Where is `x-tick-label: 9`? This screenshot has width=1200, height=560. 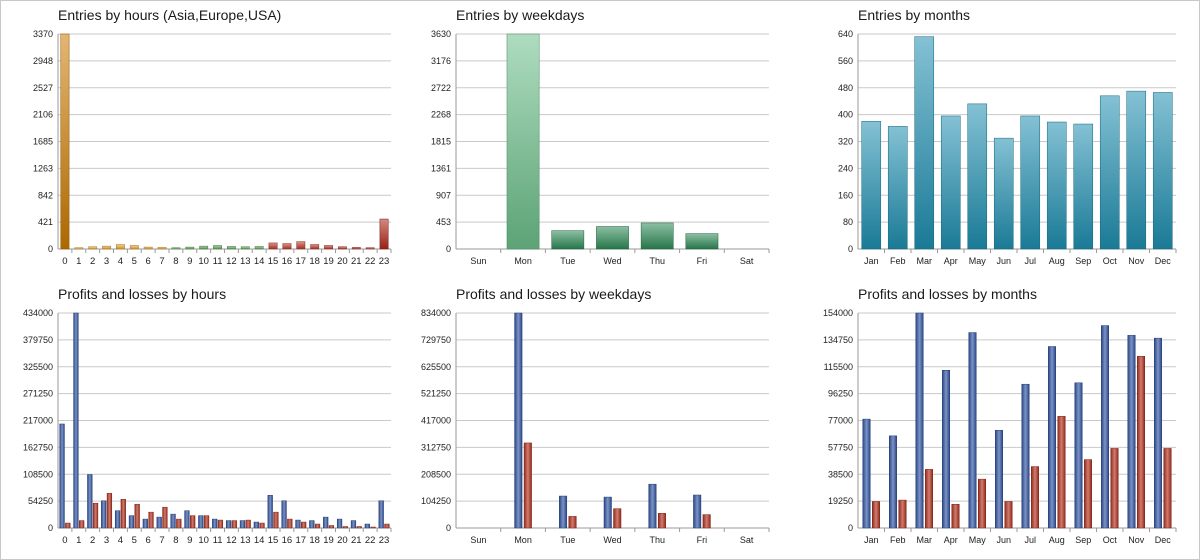
x-tick-label: 9 is located at coordinates (189, 540).